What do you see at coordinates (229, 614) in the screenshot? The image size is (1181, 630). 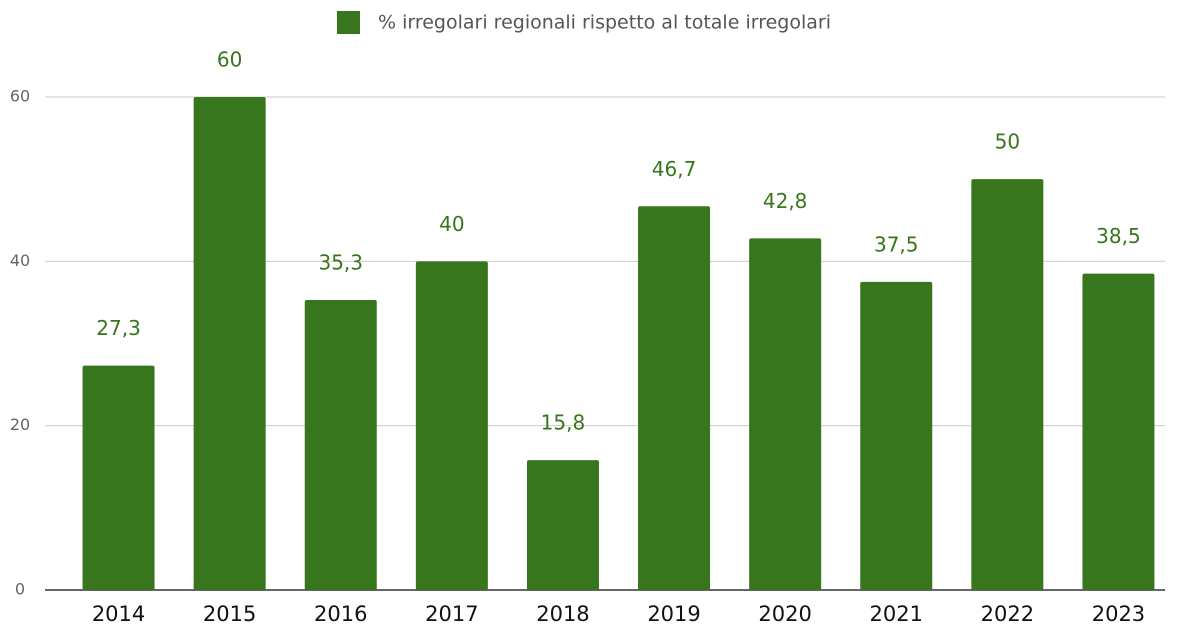 I see `x-tick-label: 2015` at bounding box center [229, 614].